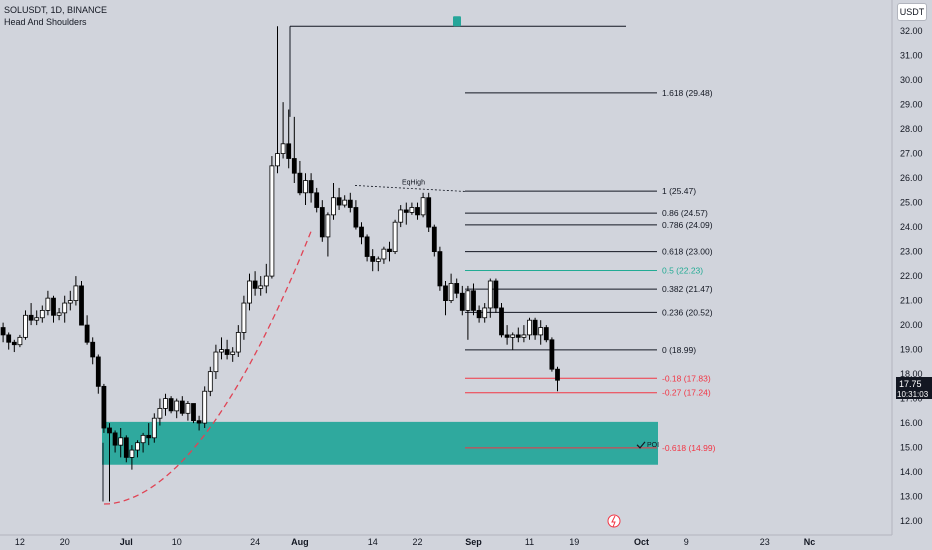  Describe the element at coordinates (911, 129) in the screenshot. I see `price-tick-label: 28.00` at that location.